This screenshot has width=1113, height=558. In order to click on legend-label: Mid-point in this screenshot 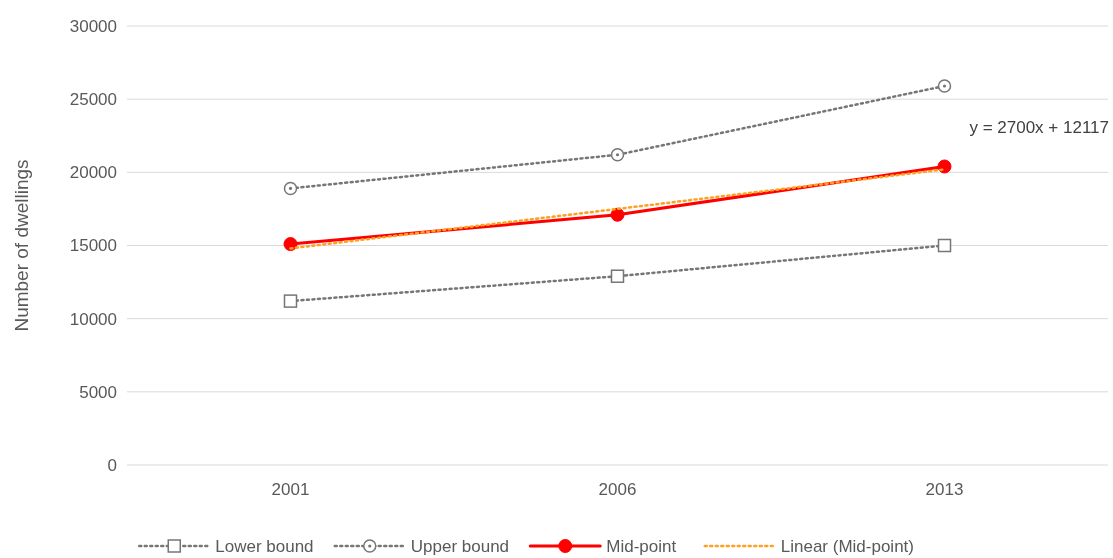, I will do `click(641, 546)`.